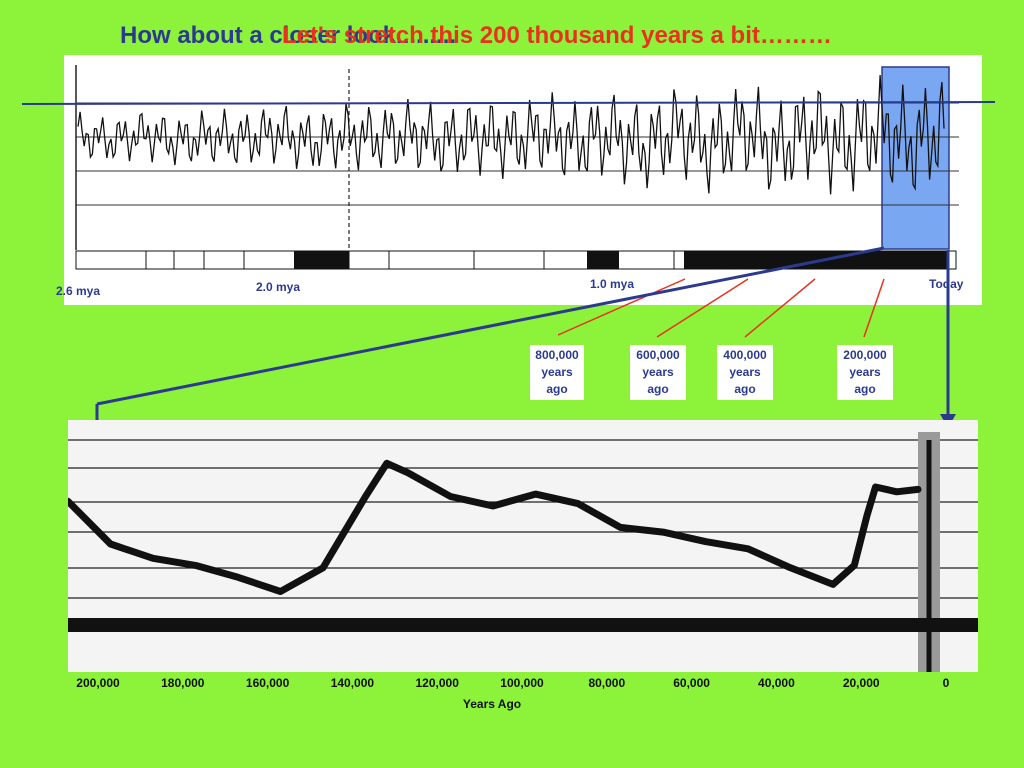 This screenshot has height=768, width=1024. Describe the element at coordinates (495, 527) in the screenshot. I see `bottom-series-line` at that location.